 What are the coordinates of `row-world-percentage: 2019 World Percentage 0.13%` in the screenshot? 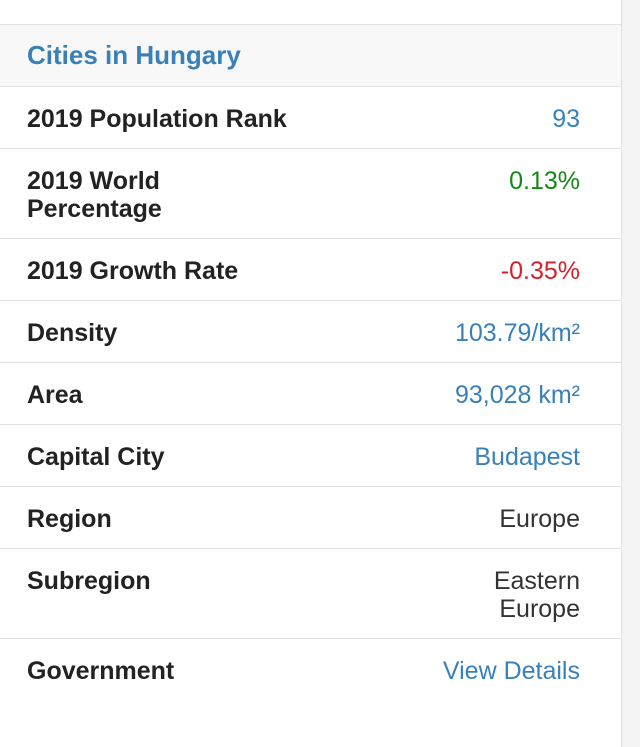 It's located at (310, 194).